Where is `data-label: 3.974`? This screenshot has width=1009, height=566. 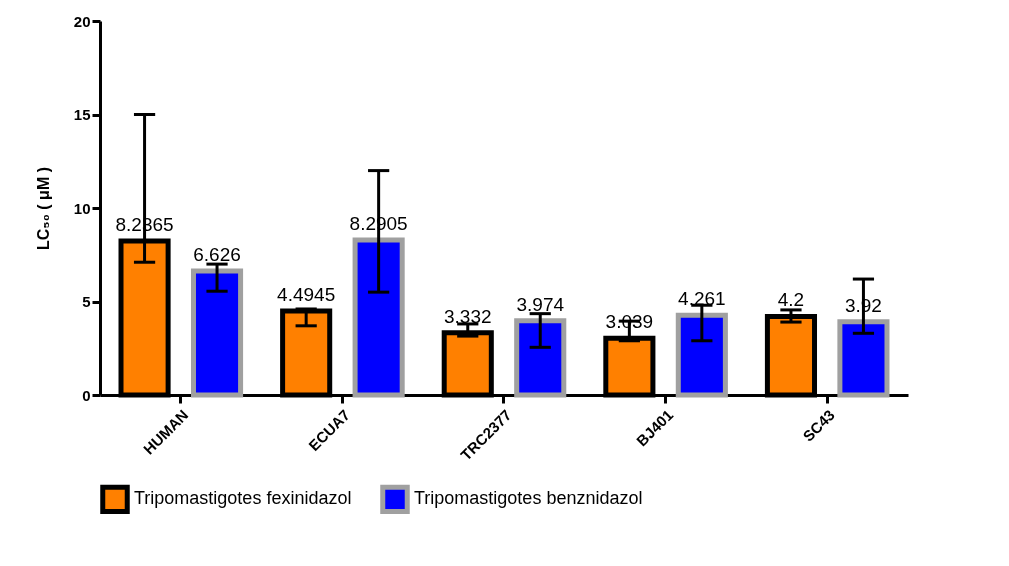 data-label: 3.974 is located at coordinates (540, 304).